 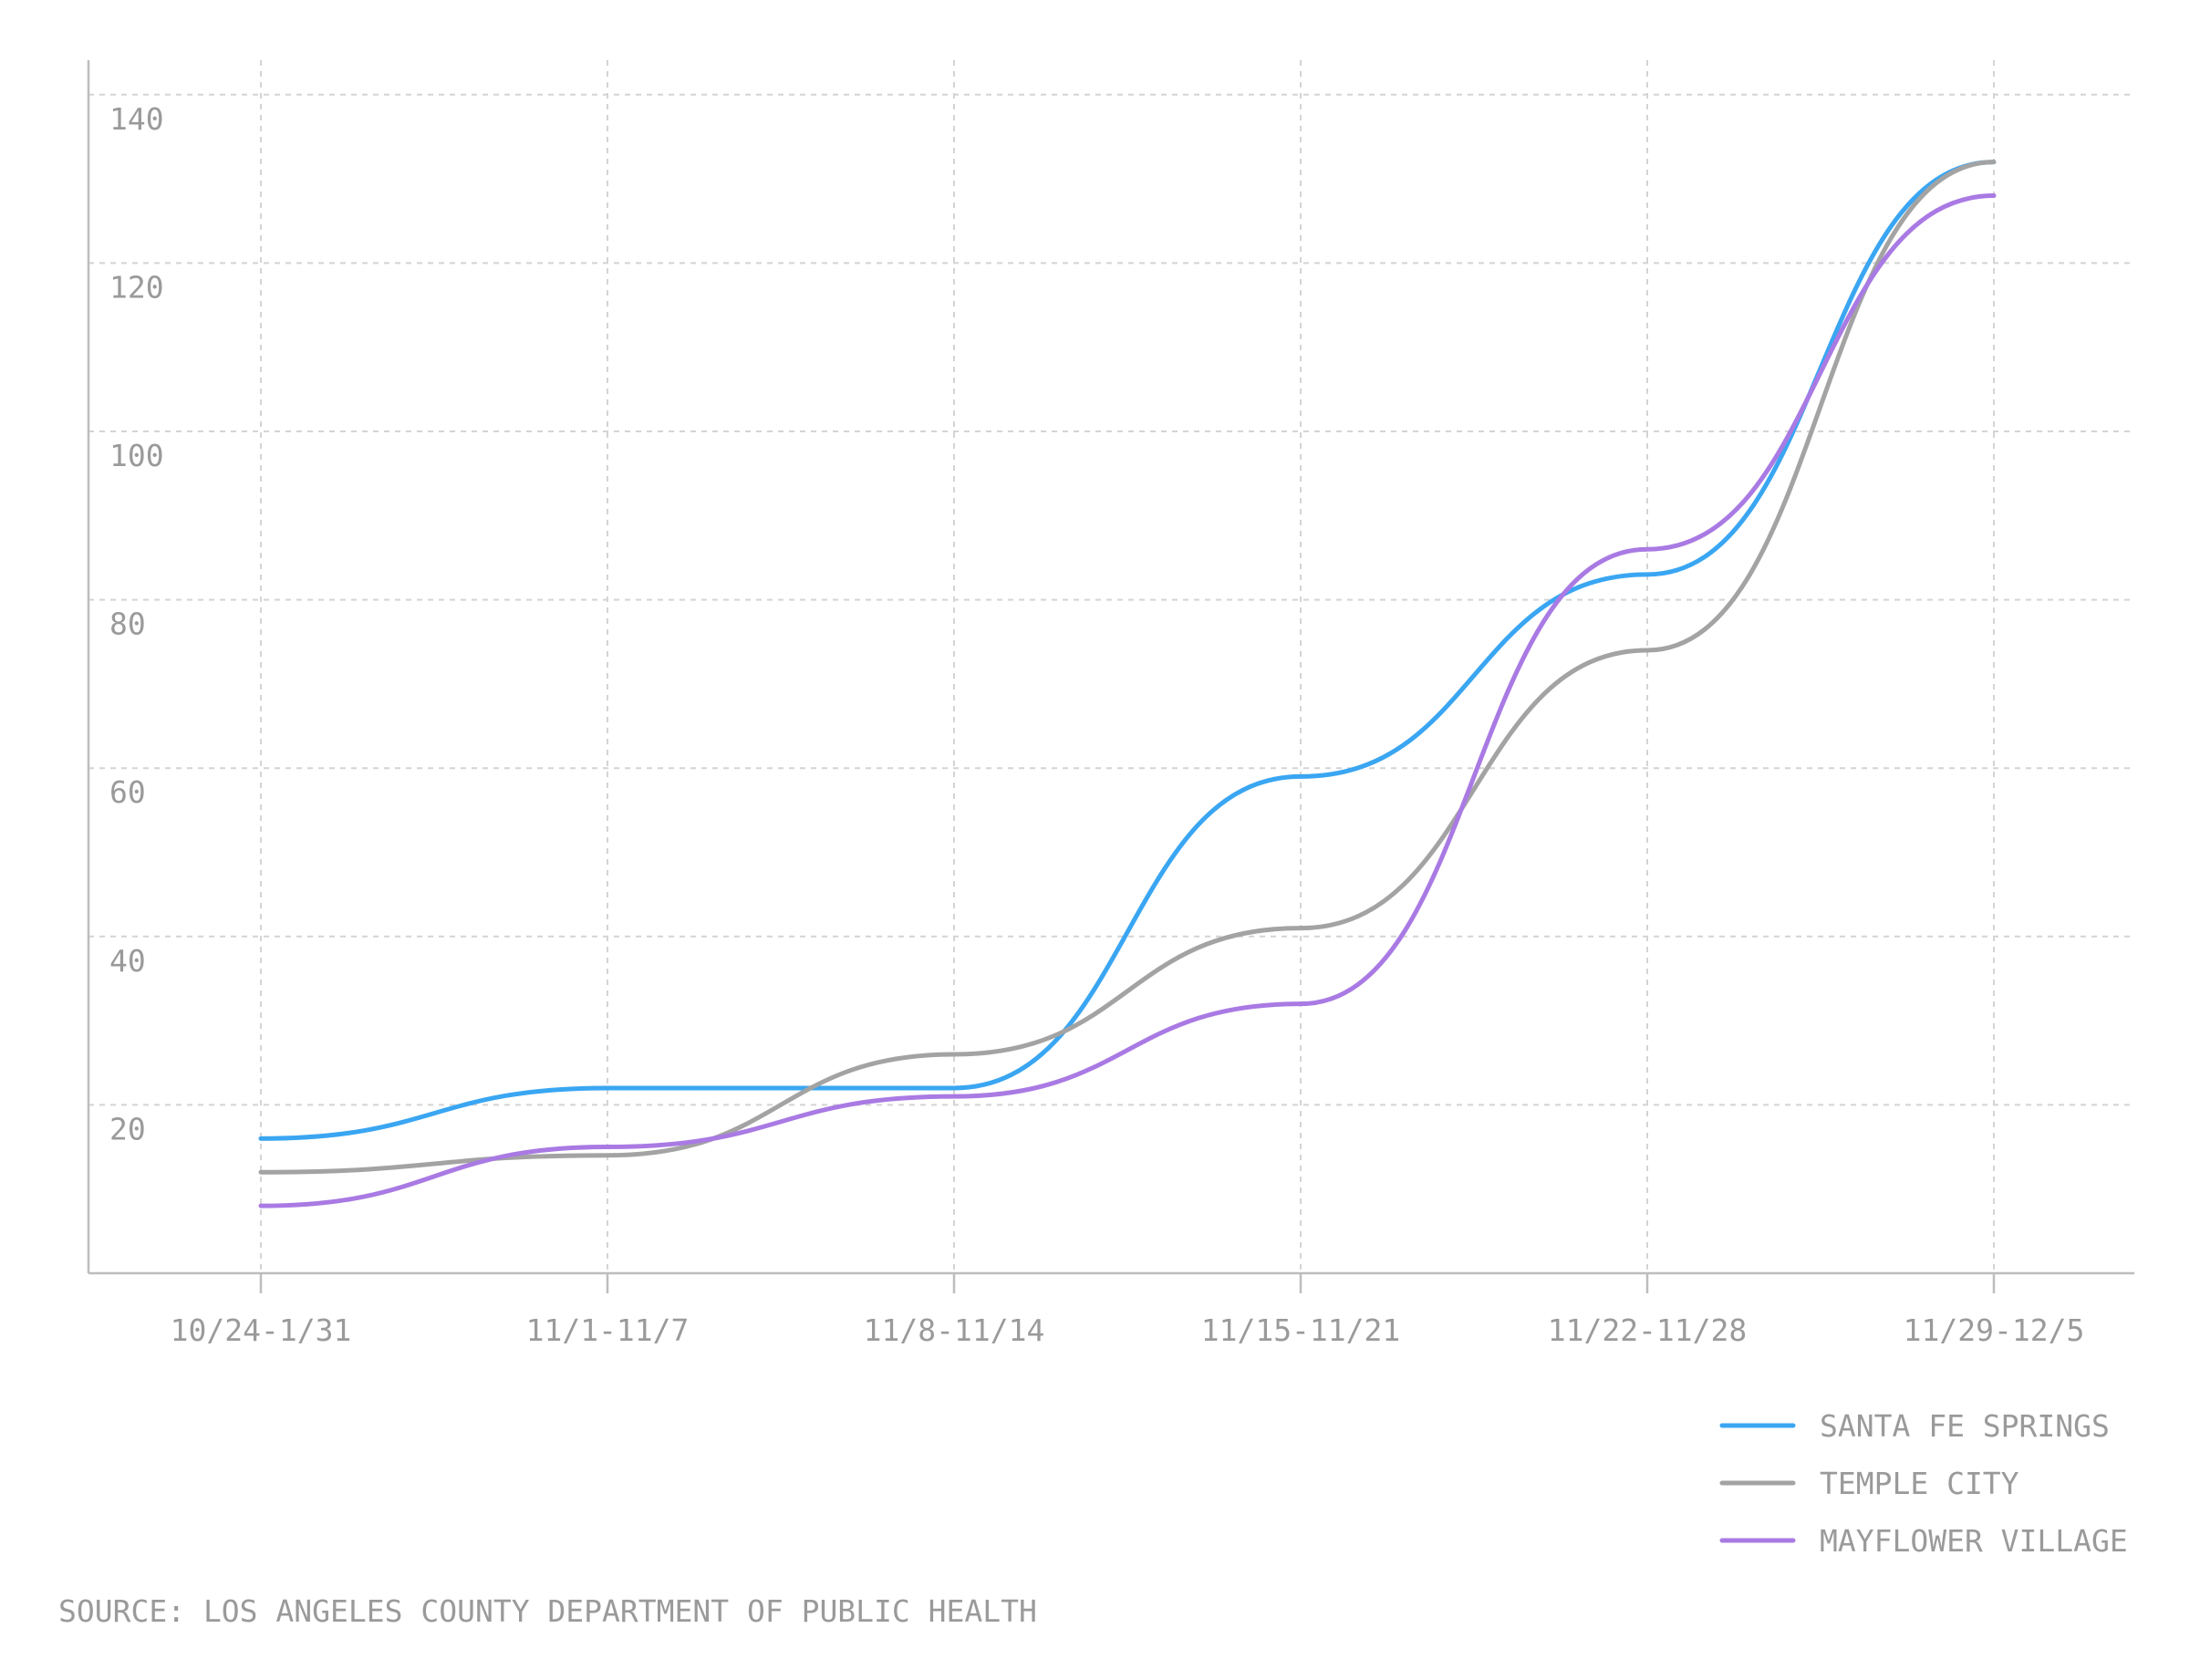 I want to click on x-tick-label: 11/8-11/14, so click(x=954, y=1330).